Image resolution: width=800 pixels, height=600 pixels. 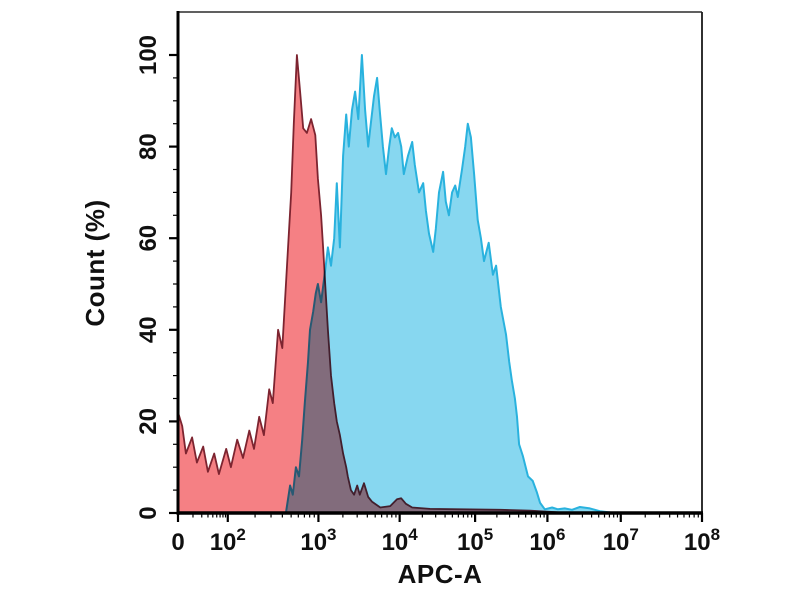 What do you see at coordinates (173, 284) in the screenshot?
I see `y-axis-ticks` at bounding box center [173, 284].